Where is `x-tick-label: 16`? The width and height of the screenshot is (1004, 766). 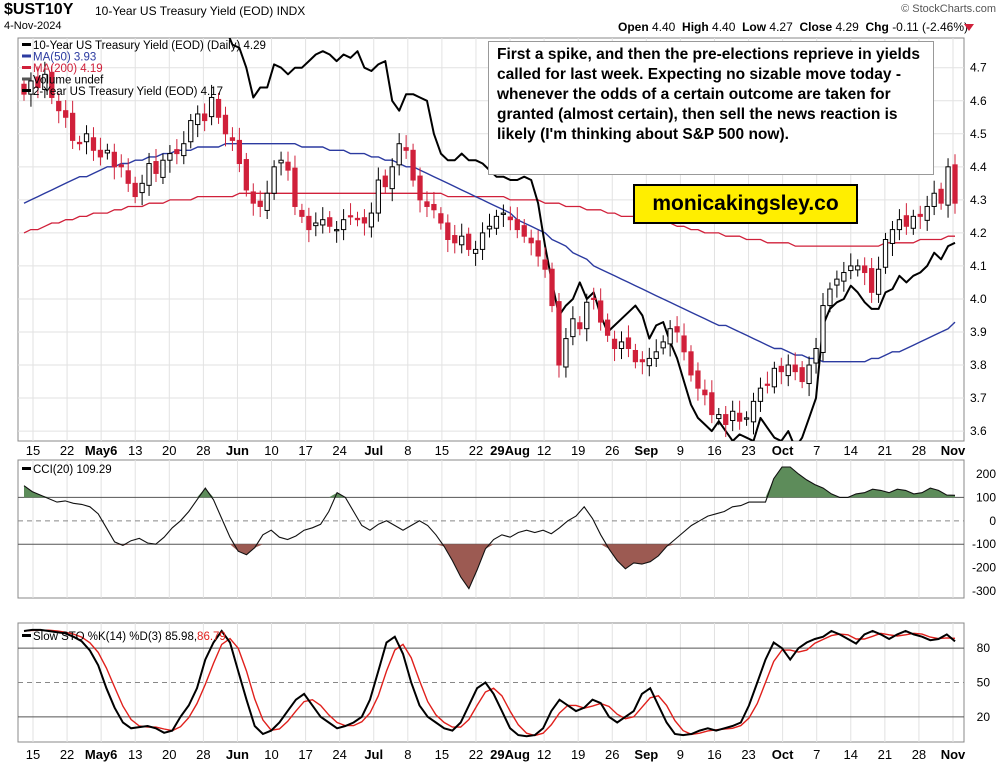 x-tick-label: 16 is located at coordinates (714, 450).